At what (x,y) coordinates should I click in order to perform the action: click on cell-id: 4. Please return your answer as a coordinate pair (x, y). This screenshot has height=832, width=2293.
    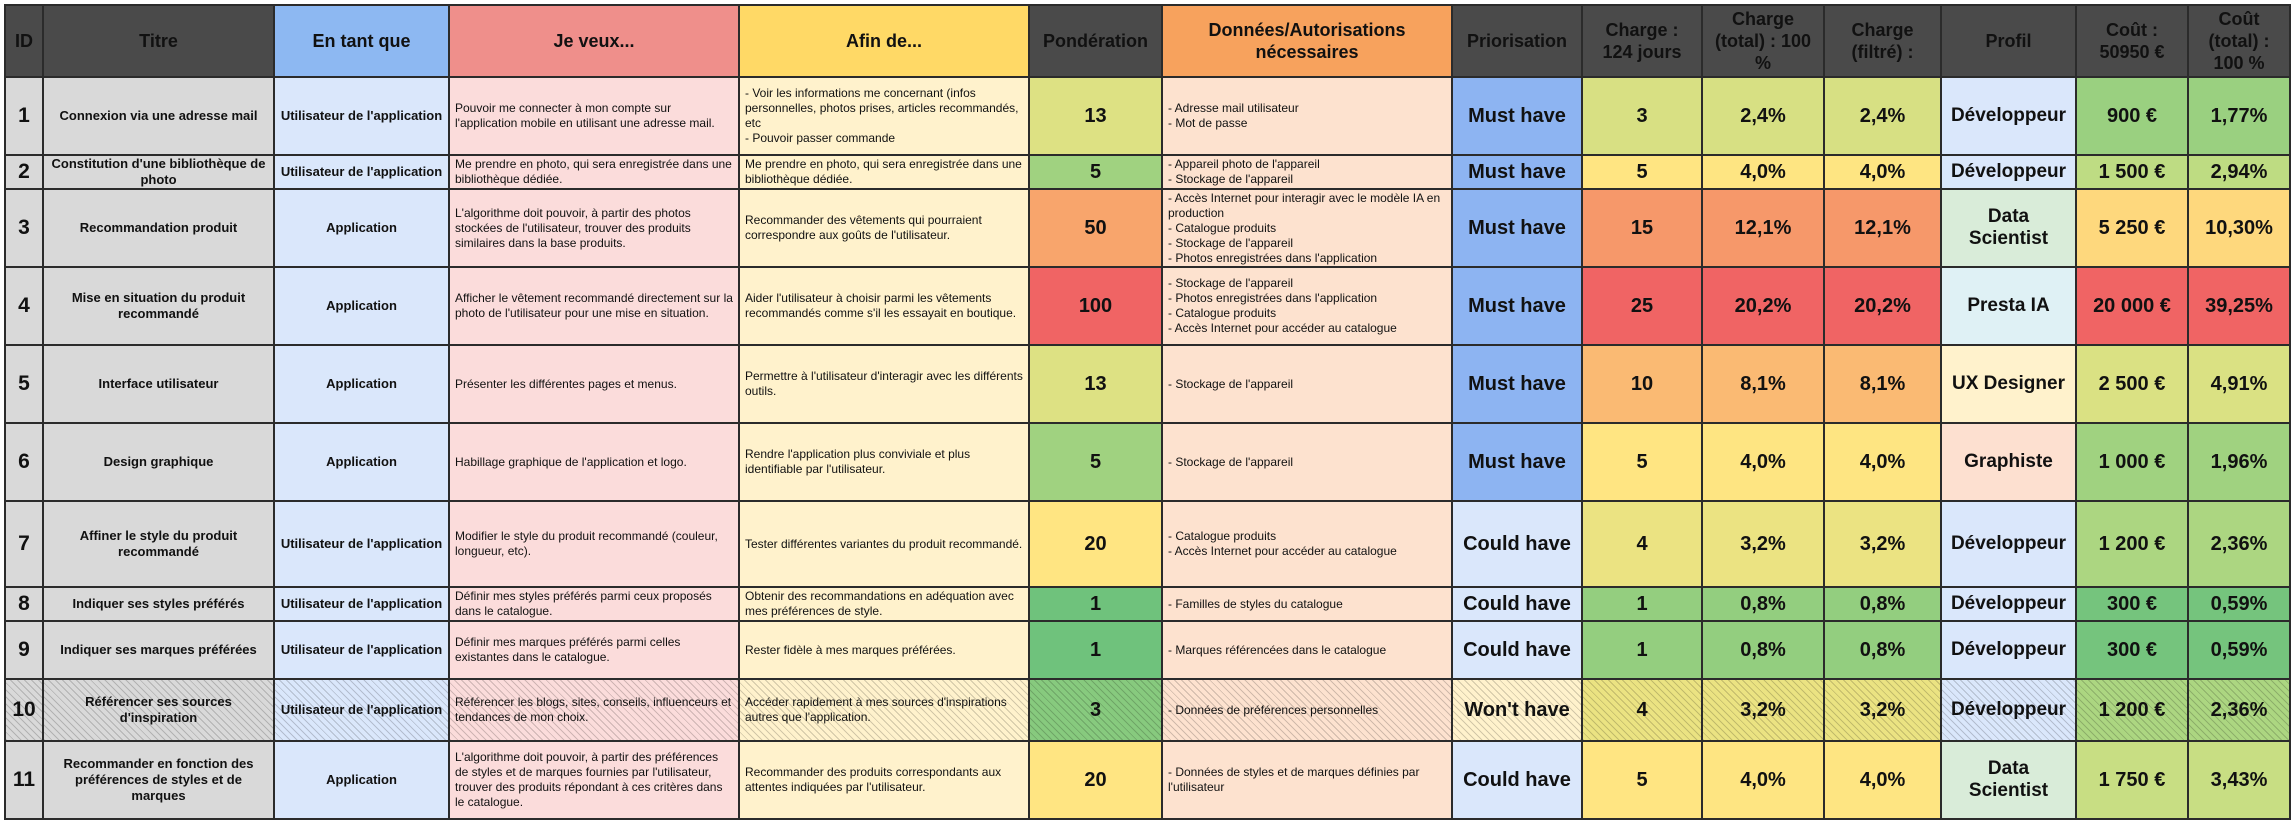
    Looking at the image, I should click on (24, 306).